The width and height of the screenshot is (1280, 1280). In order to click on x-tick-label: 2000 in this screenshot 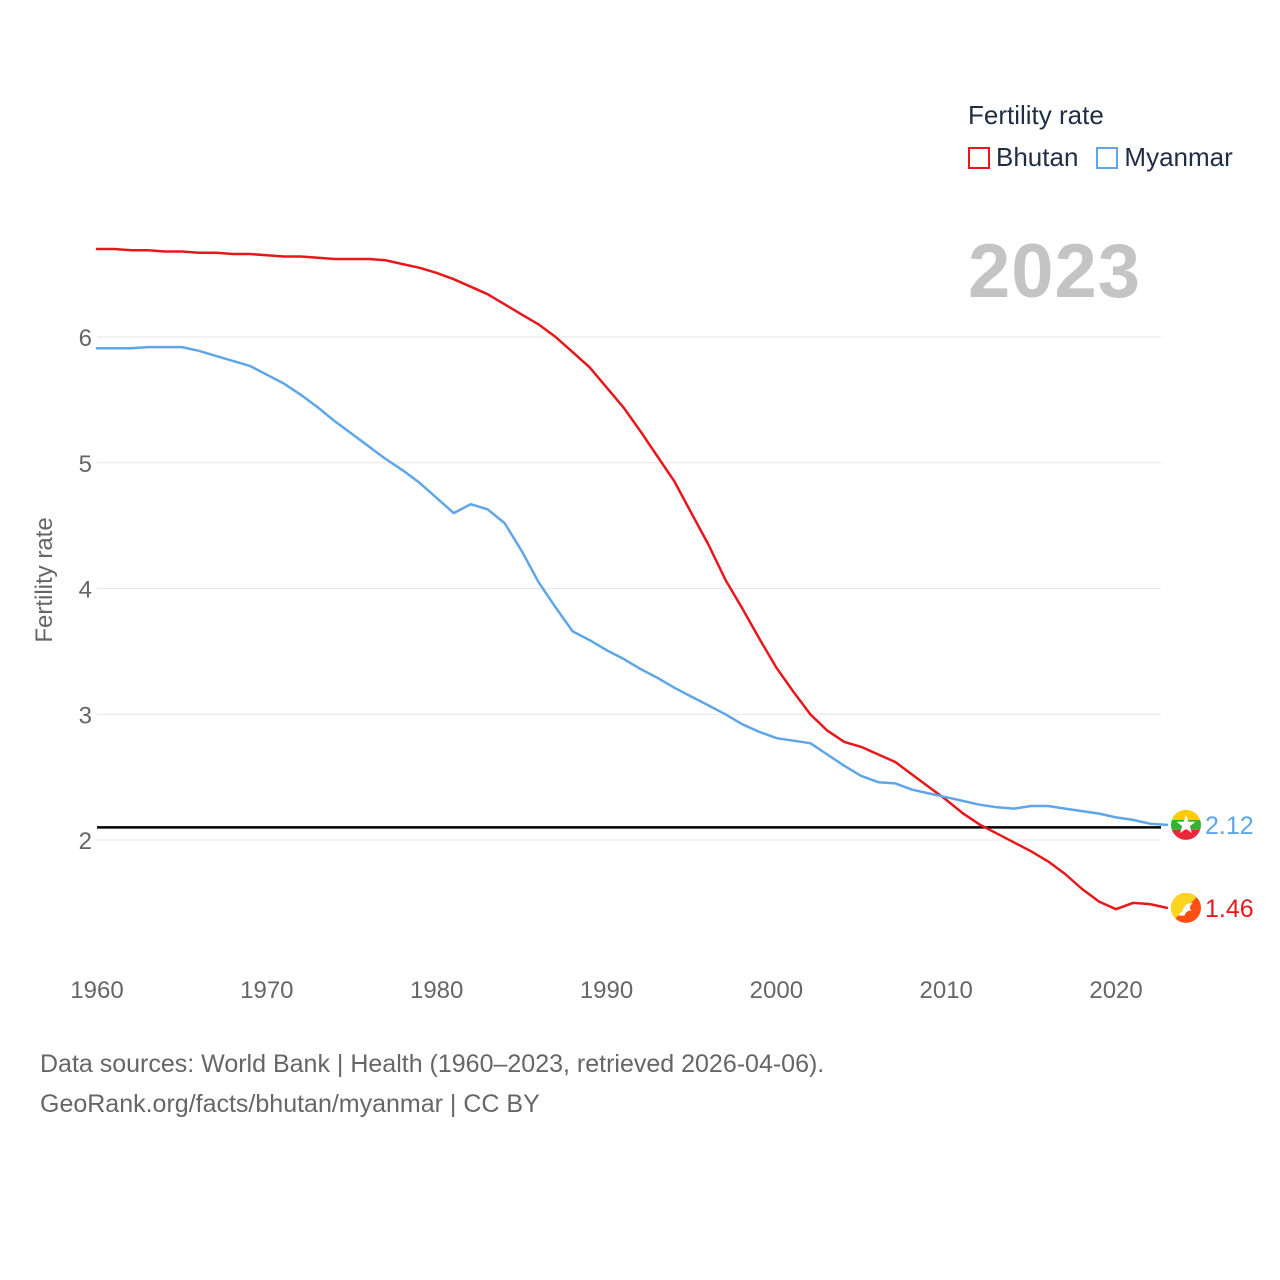, I will do `click(776, 990)`.